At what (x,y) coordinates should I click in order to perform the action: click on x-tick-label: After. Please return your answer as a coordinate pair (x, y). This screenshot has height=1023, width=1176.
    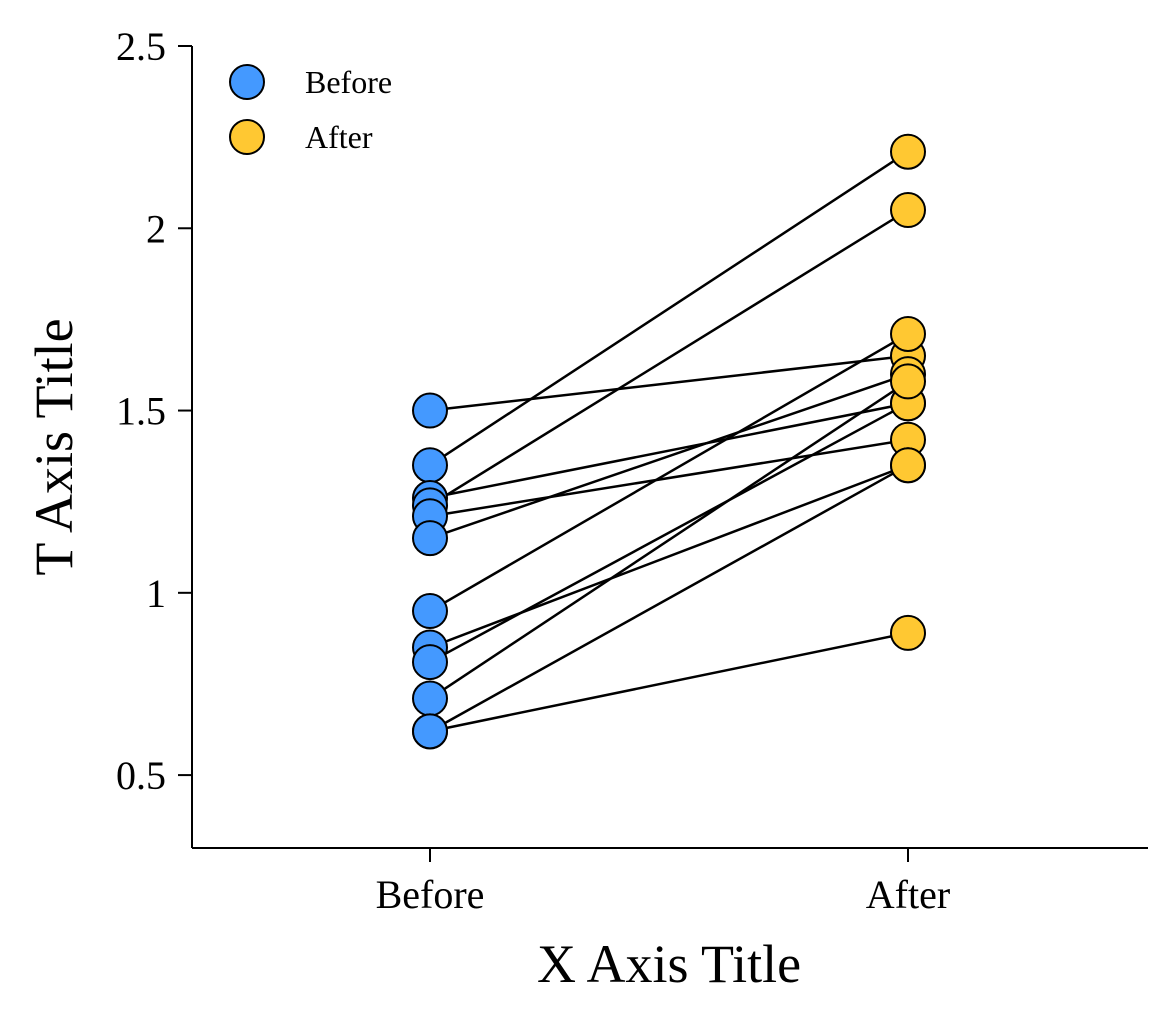
    Looking at the image, I should click on (908, 894).